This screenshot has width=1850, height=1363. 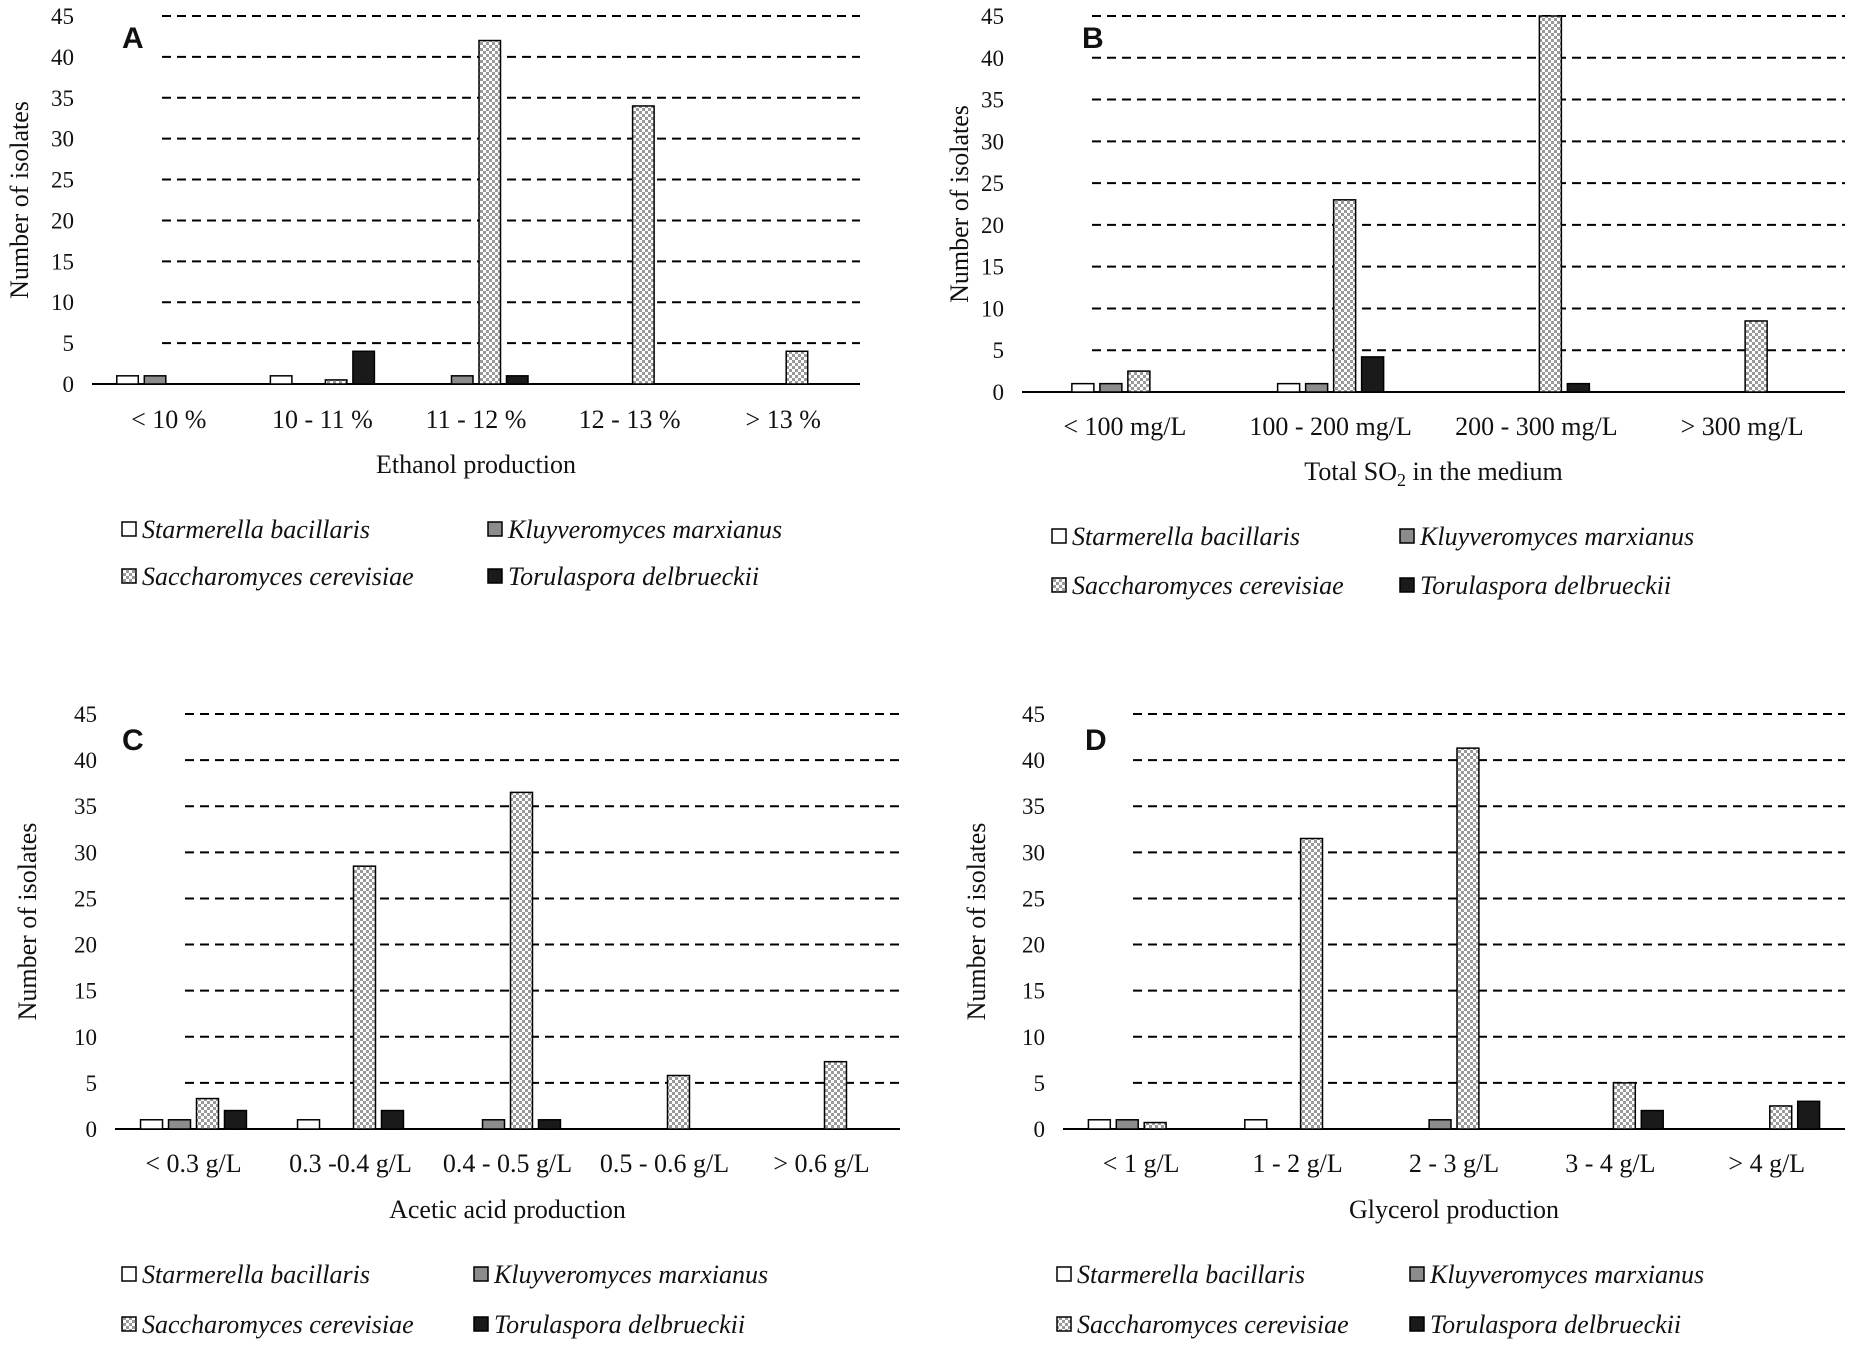 I want to click on x-category-label: 3 - 4 g/L, so click(x=1610, y=1163).